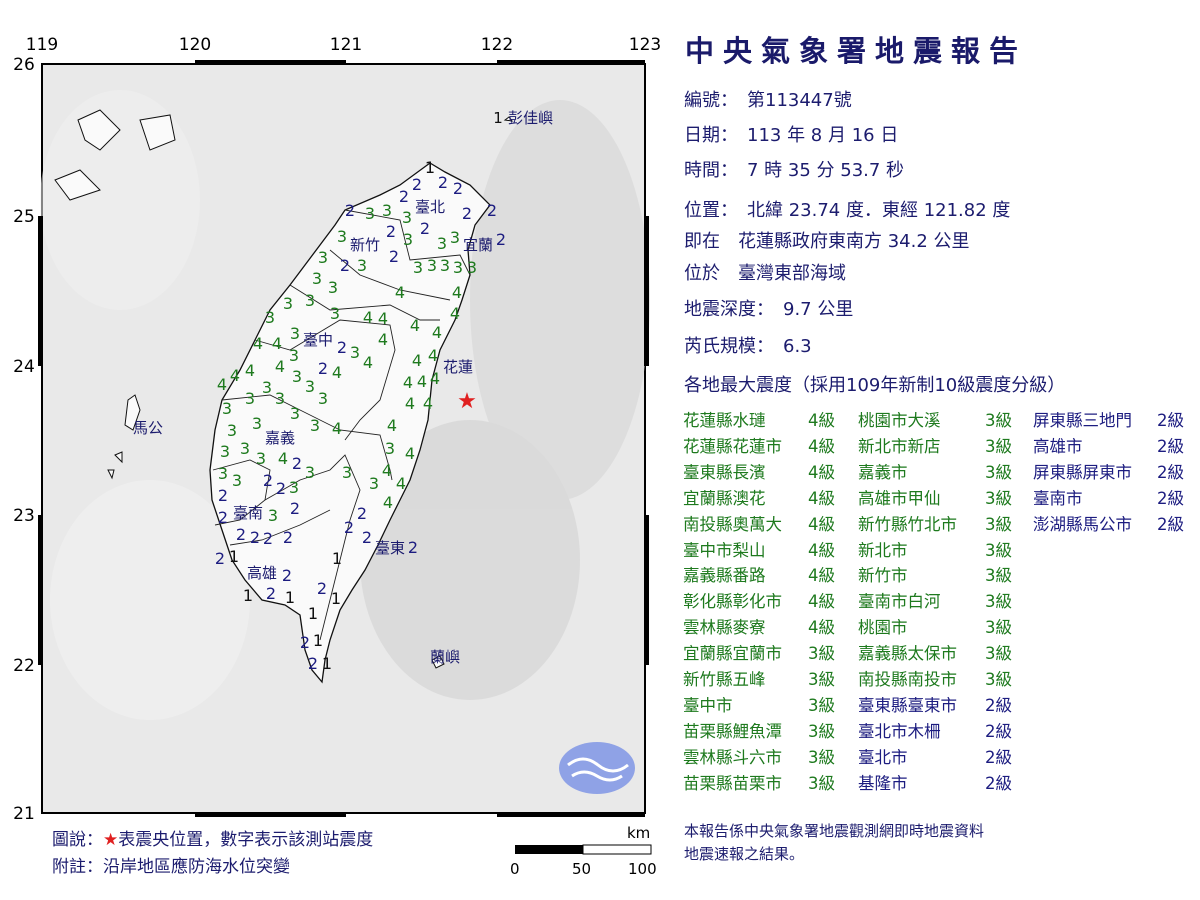 The image size is (1200, 900). What do you see at coordinates (724, 498) in the screenshot?
I see `intensity-station-name: 宜蘭縣澳花` at bounding box center [724, 498].